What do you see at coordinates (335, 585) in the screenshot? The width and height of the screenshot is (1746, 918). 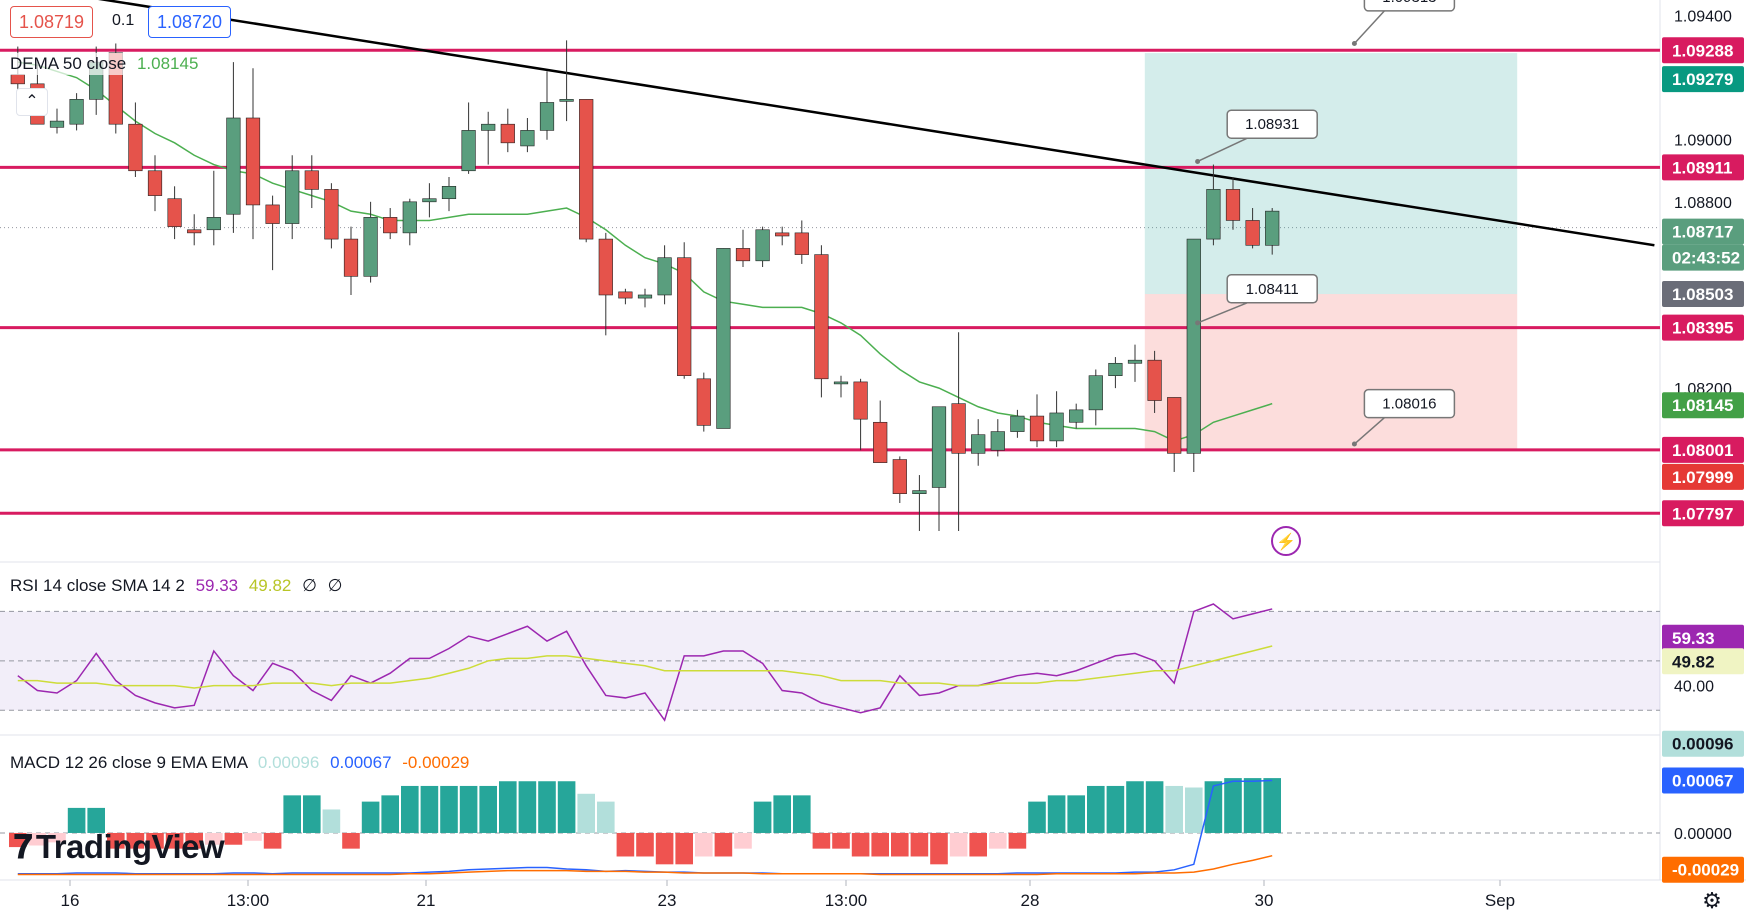 I see `rsi-legend-extra2: ∅` at bounding box center [335, 585].